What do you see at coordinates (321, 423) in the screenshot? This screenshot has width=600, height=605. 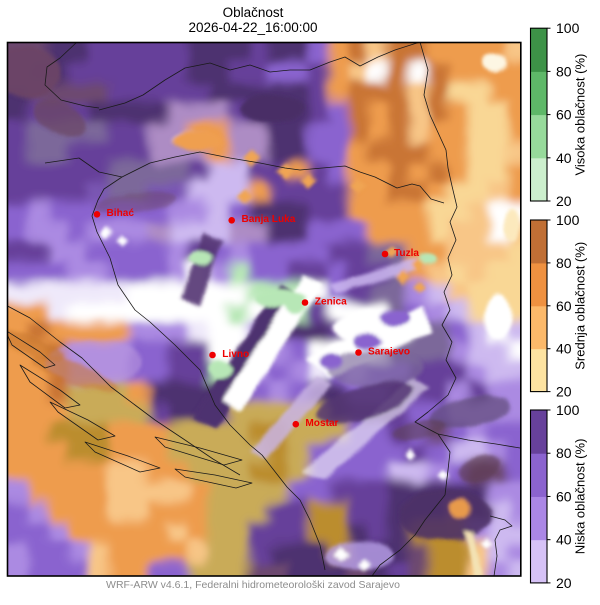 I see `svg-text: Mostar` at bounding box center [321, 423].